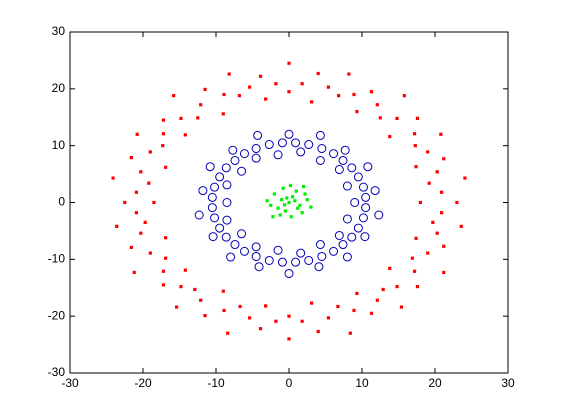 This screenshot has width=561, height=420. What do you see at coordinates (61, 202) in the screenshot?
I see `y-tick-label: 0` at bounding box center [61, 202].